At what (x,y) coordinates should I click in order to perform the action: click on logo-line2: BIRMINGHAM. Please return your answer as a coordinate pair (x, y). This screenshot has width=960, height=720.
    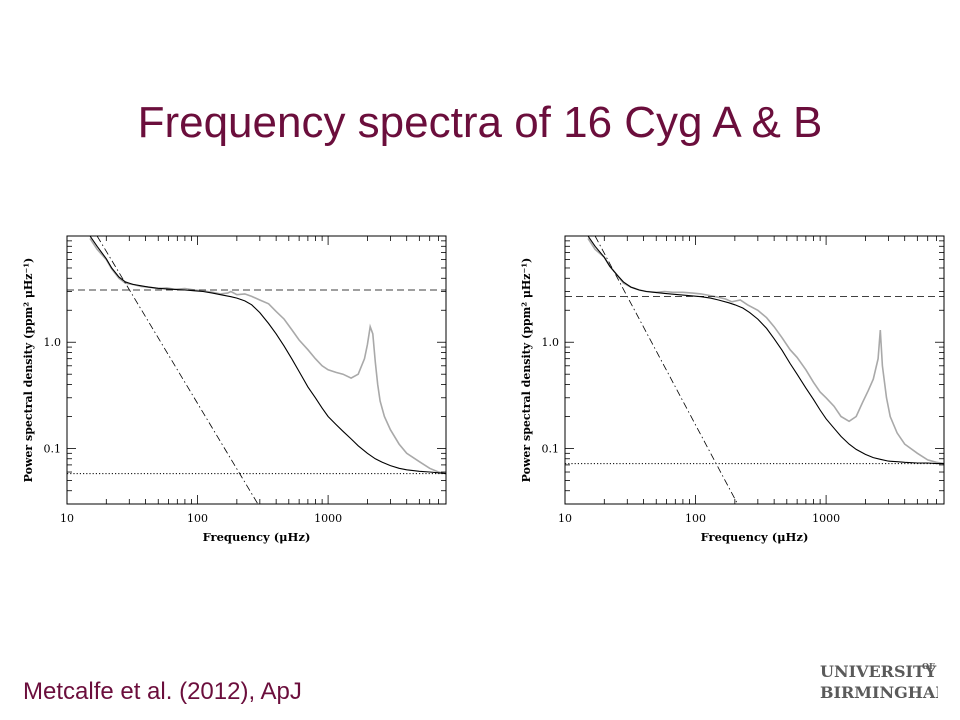
    Looking at the image, I should click on (879, 692).